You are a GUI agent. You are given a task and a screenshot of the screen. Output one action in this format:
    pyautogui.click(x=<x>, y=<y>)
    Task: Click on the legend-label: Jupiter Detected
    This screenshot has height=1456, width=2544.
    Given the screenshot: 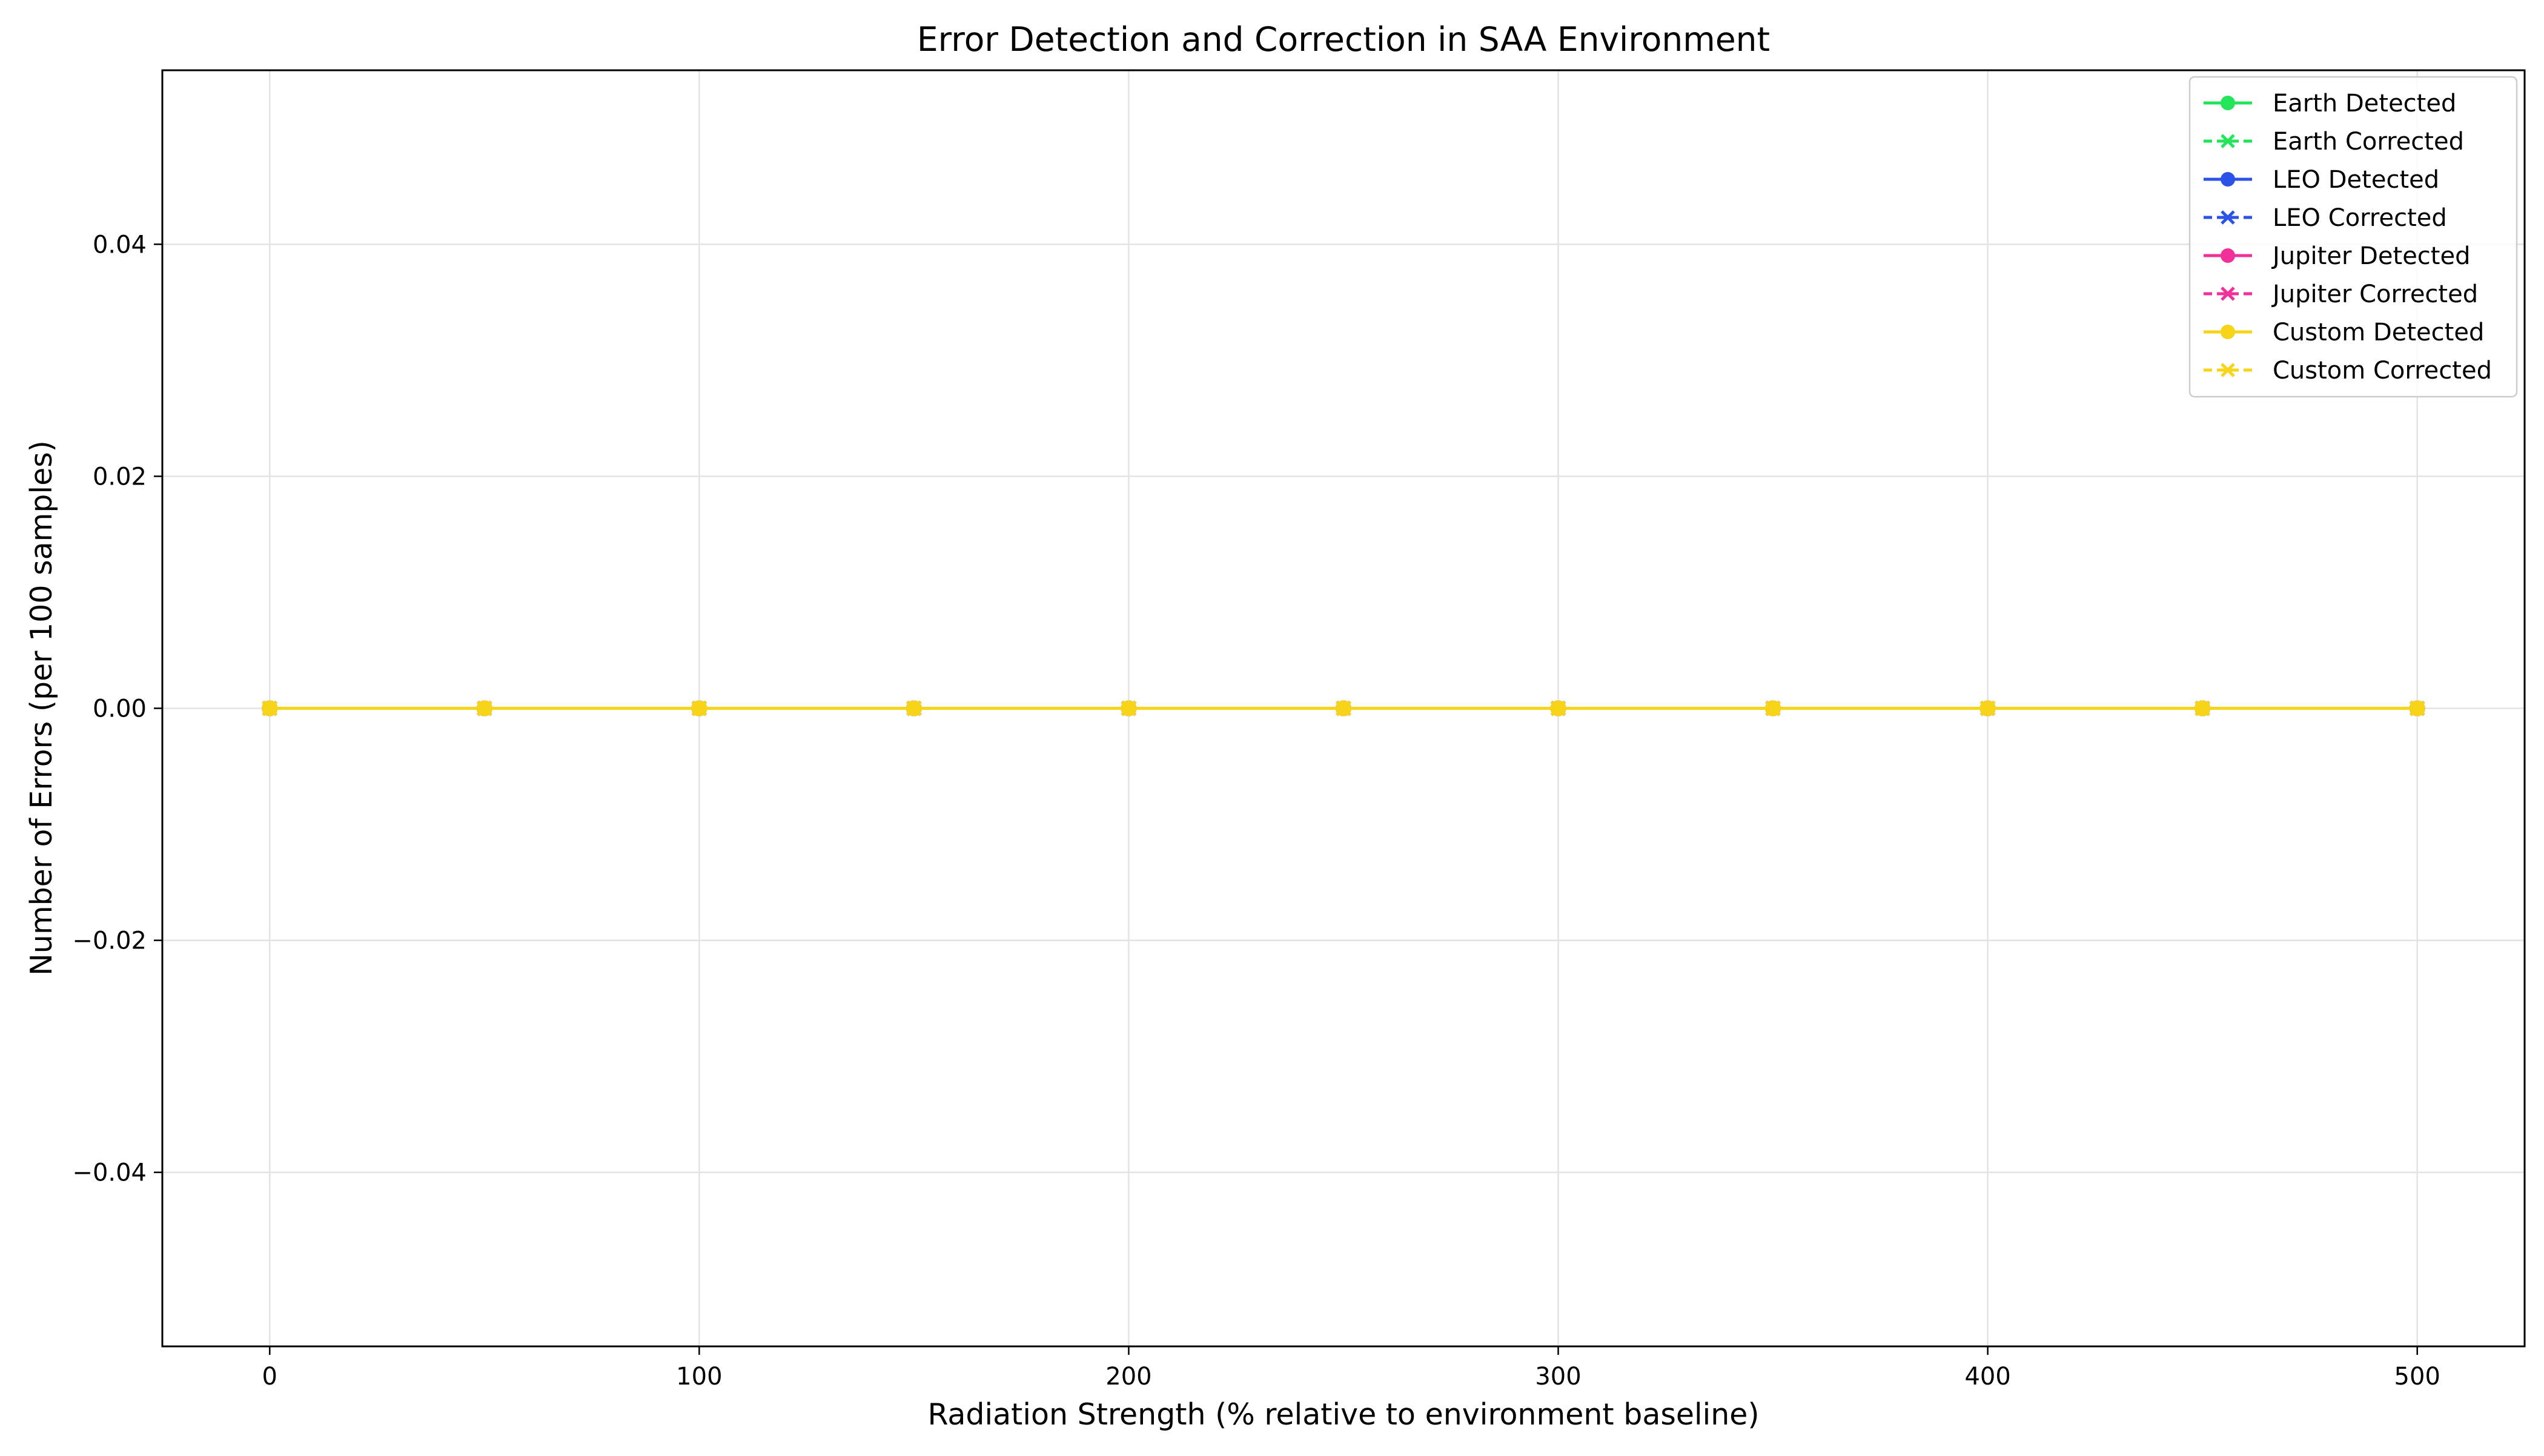 What is the action you would take?
    pyautogui.click(x=2370, y=256)
    